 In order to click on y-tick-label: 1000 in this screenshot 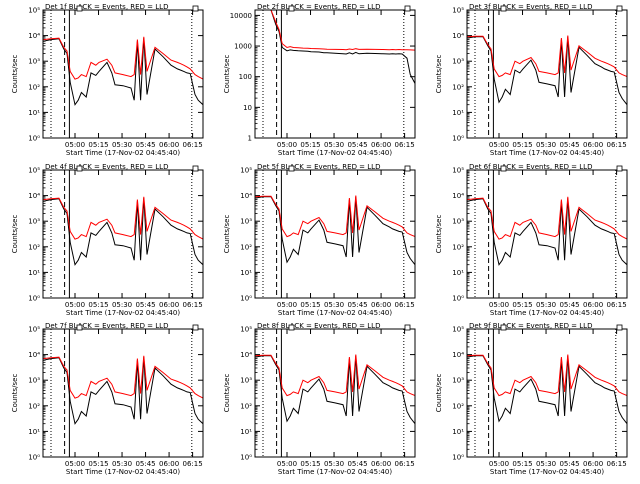, I will do `click(243, 47)`.